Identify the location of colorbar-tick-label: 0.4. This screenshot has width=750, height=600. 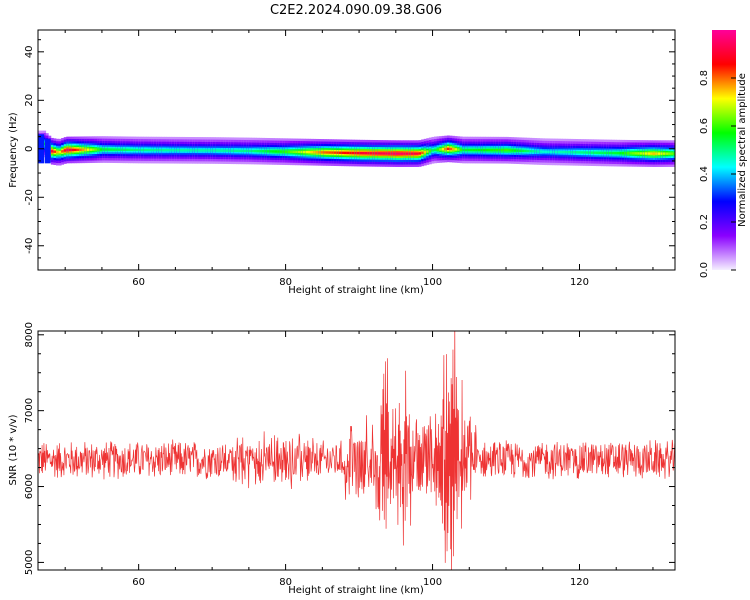
(704, 174).